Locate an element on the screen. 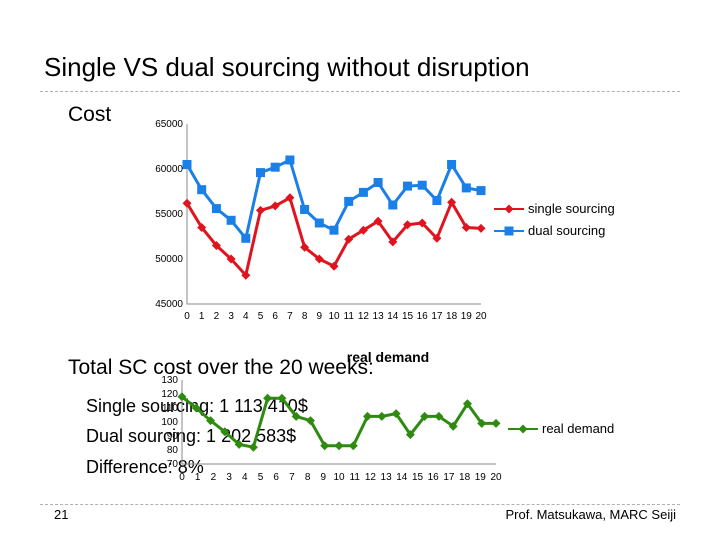 Image resolution: width=720 pixels, height=540 pixels. cost-x-tick-label: 1 is located at coordinates (202, 316).